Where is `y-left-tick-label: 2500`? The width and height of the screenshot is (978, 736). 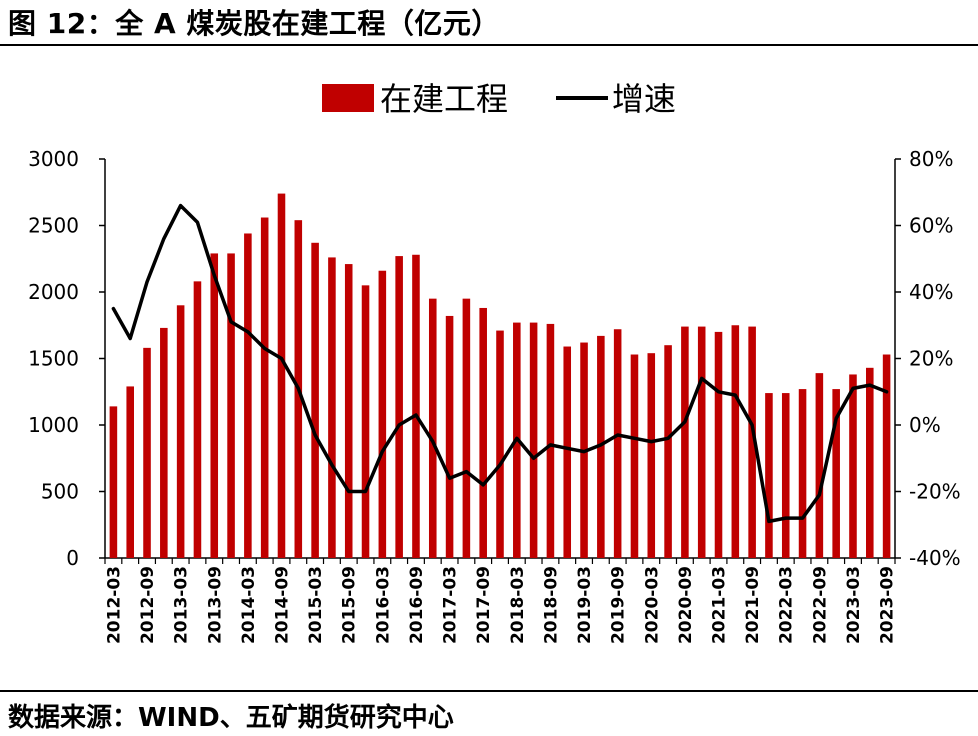 y-left-tick-label: 2500 is located at coordinates (53, 226).